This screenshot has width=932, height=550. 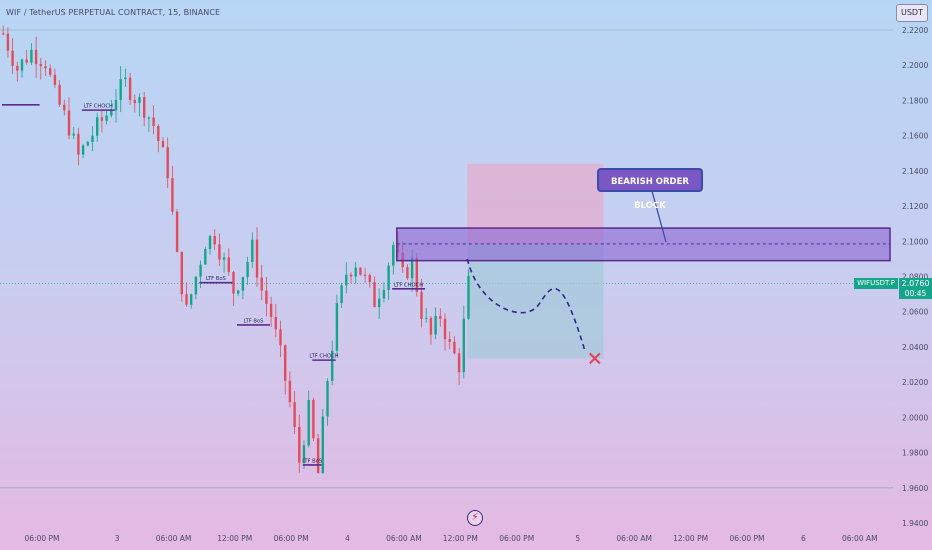 What do you see at coordinates (915, 283) in the screenshot?
I see `last-price-value: 2.0760` at bounding box center [915, 283].